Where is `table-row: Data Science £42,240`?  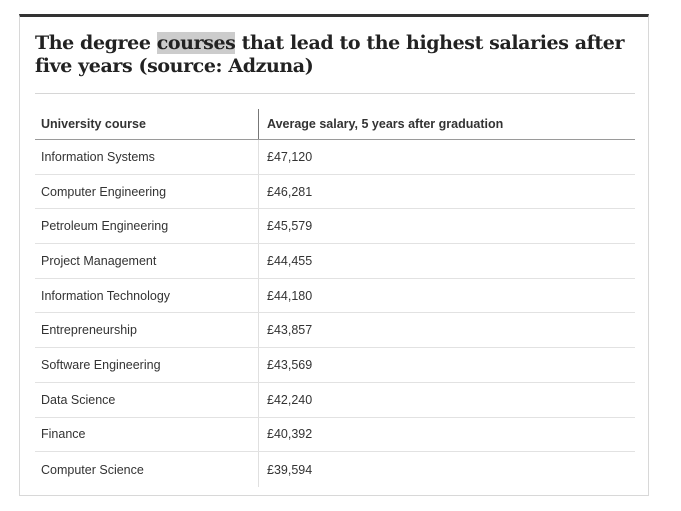 table-row: Data Science £42,240 is located at coordinates (335, 400).